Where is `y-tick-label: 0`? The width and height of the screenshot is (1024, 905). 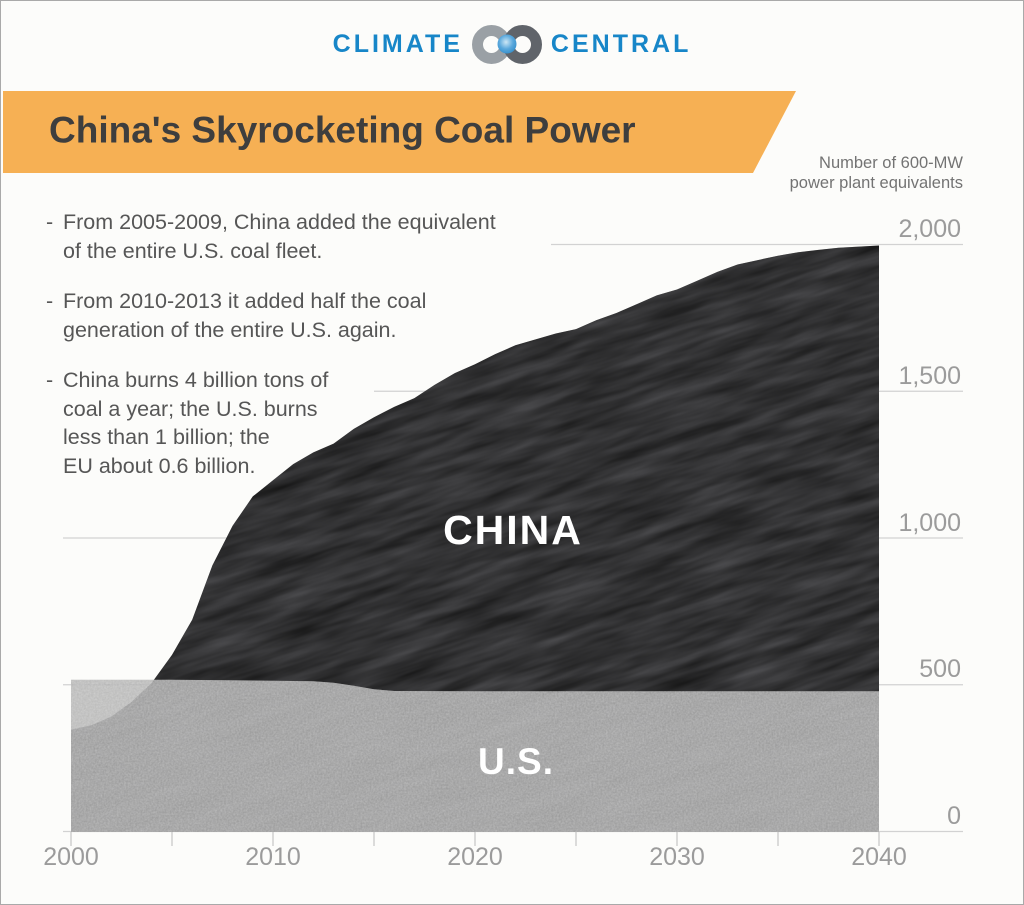 y-tick-label: 0 is located at coordinates (954, 816).